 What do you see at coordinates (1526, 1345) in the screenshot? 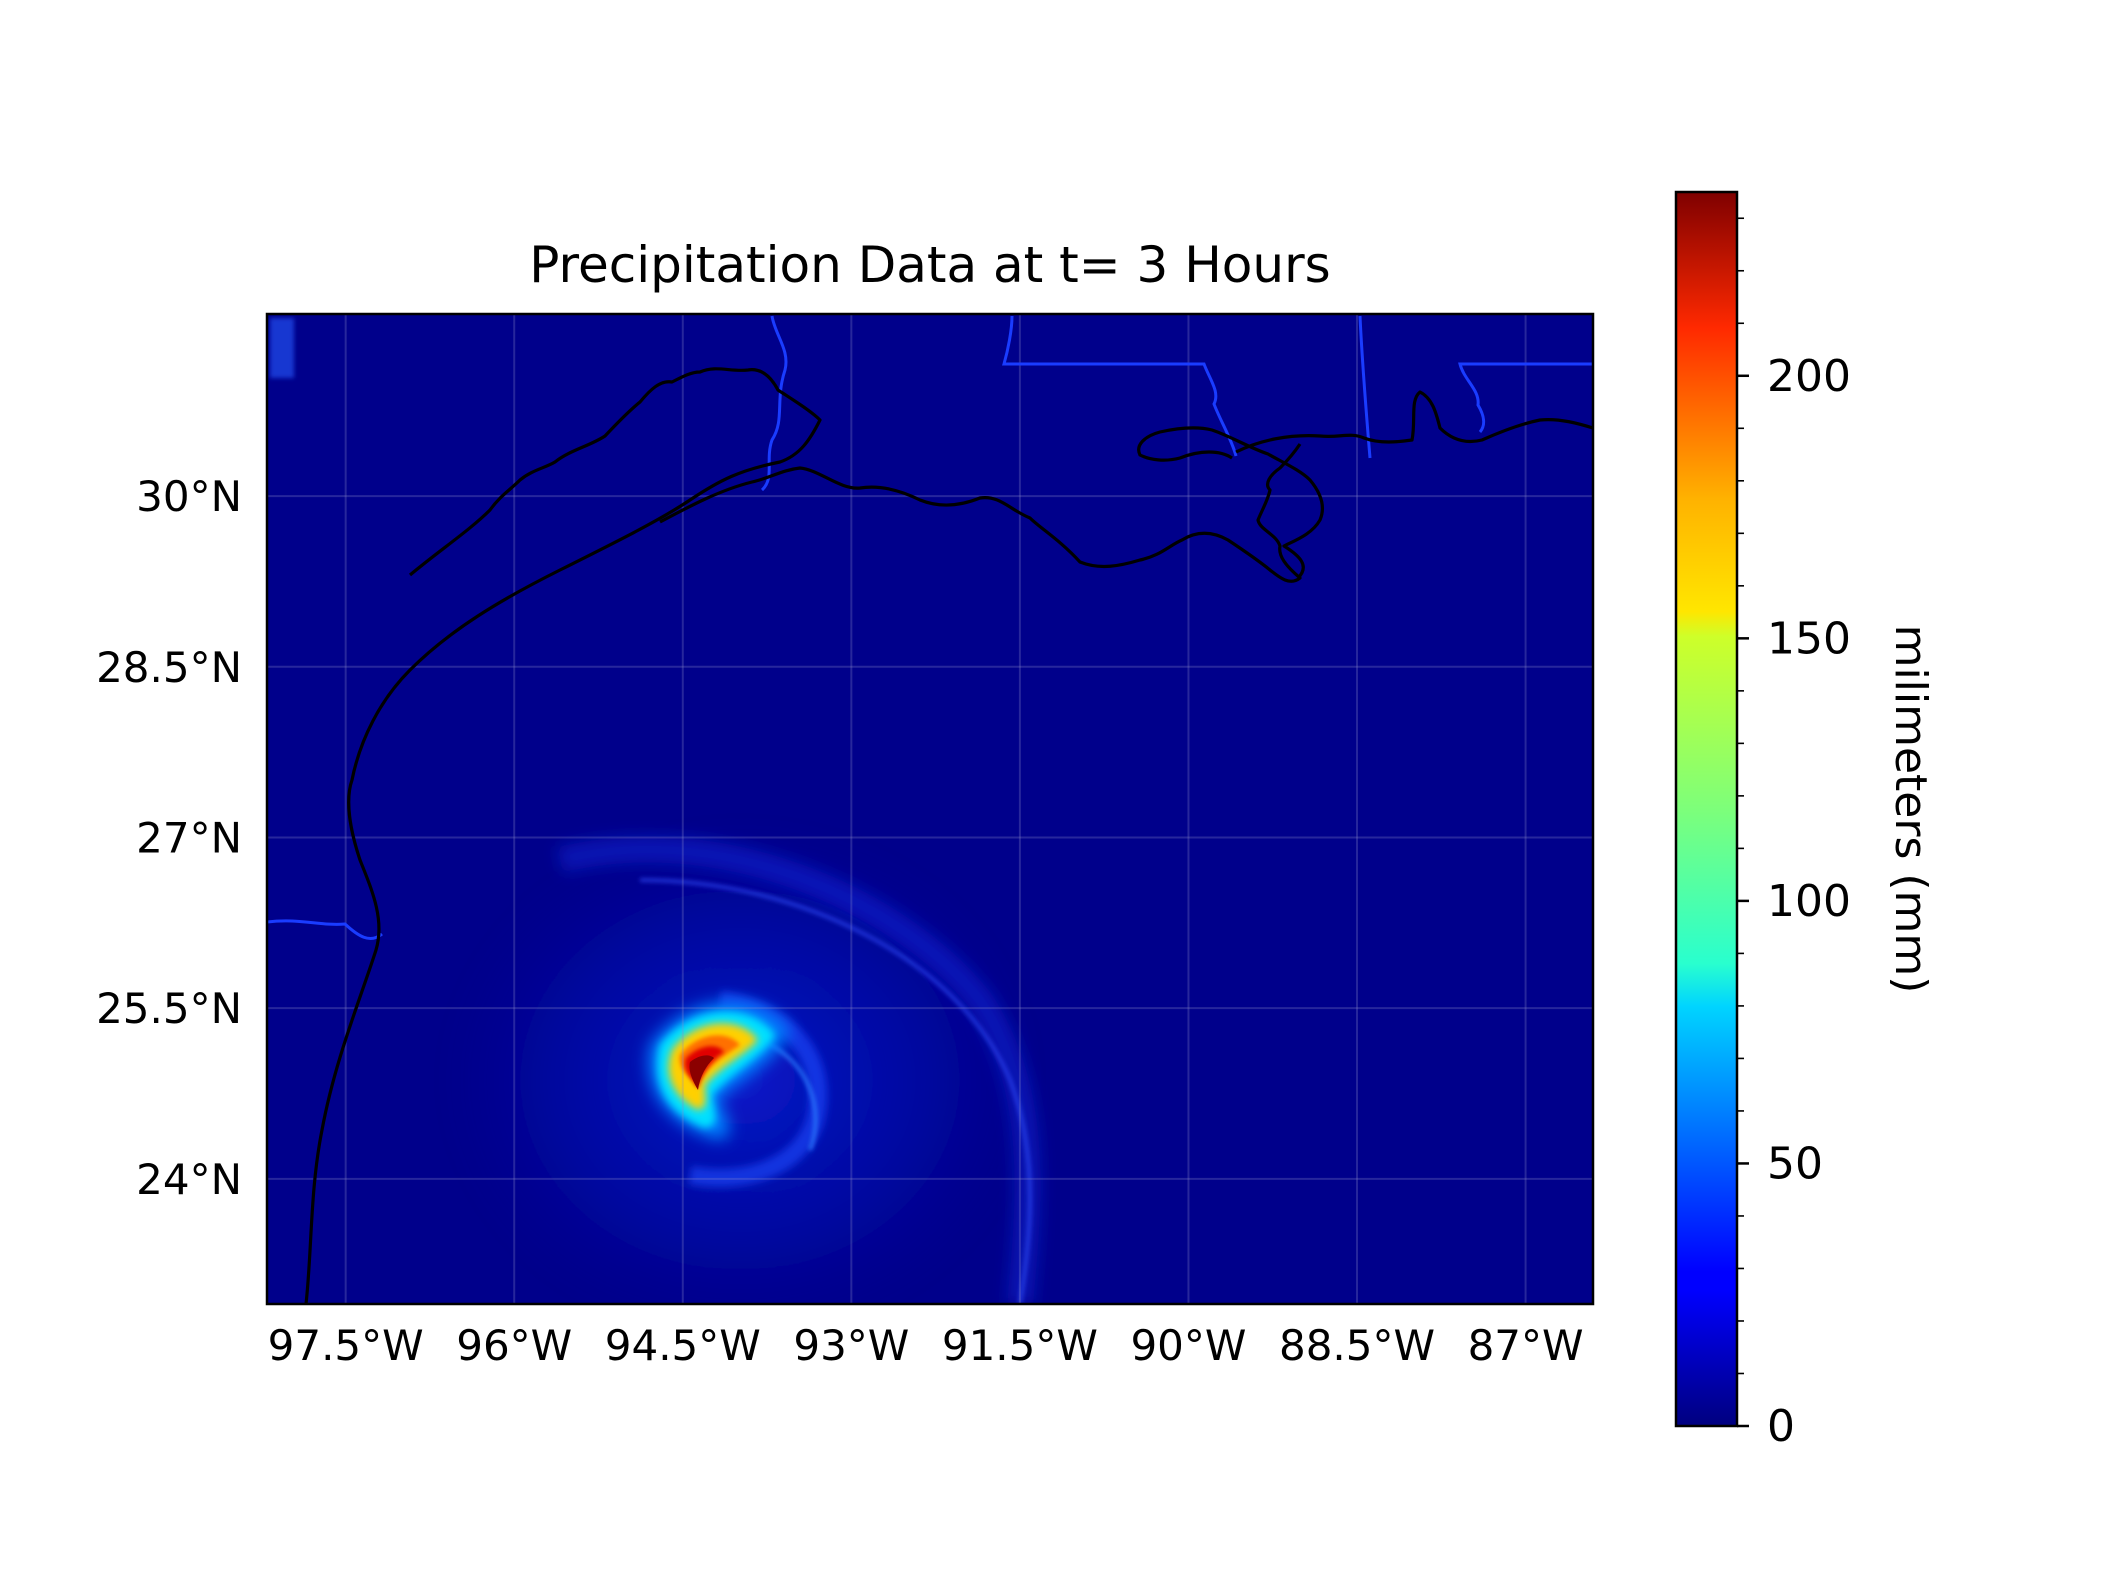
I see `lon-tick-label: 87°W` at bounding box center [1526, 1345].